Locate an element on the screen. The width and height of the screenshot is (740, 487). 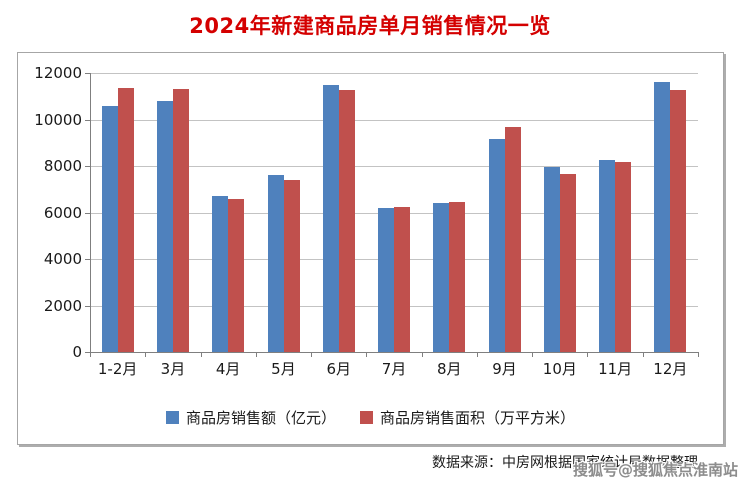
page-title: 2024年新建商品房单月销售情况一览 is located at coordinates (370, 26).